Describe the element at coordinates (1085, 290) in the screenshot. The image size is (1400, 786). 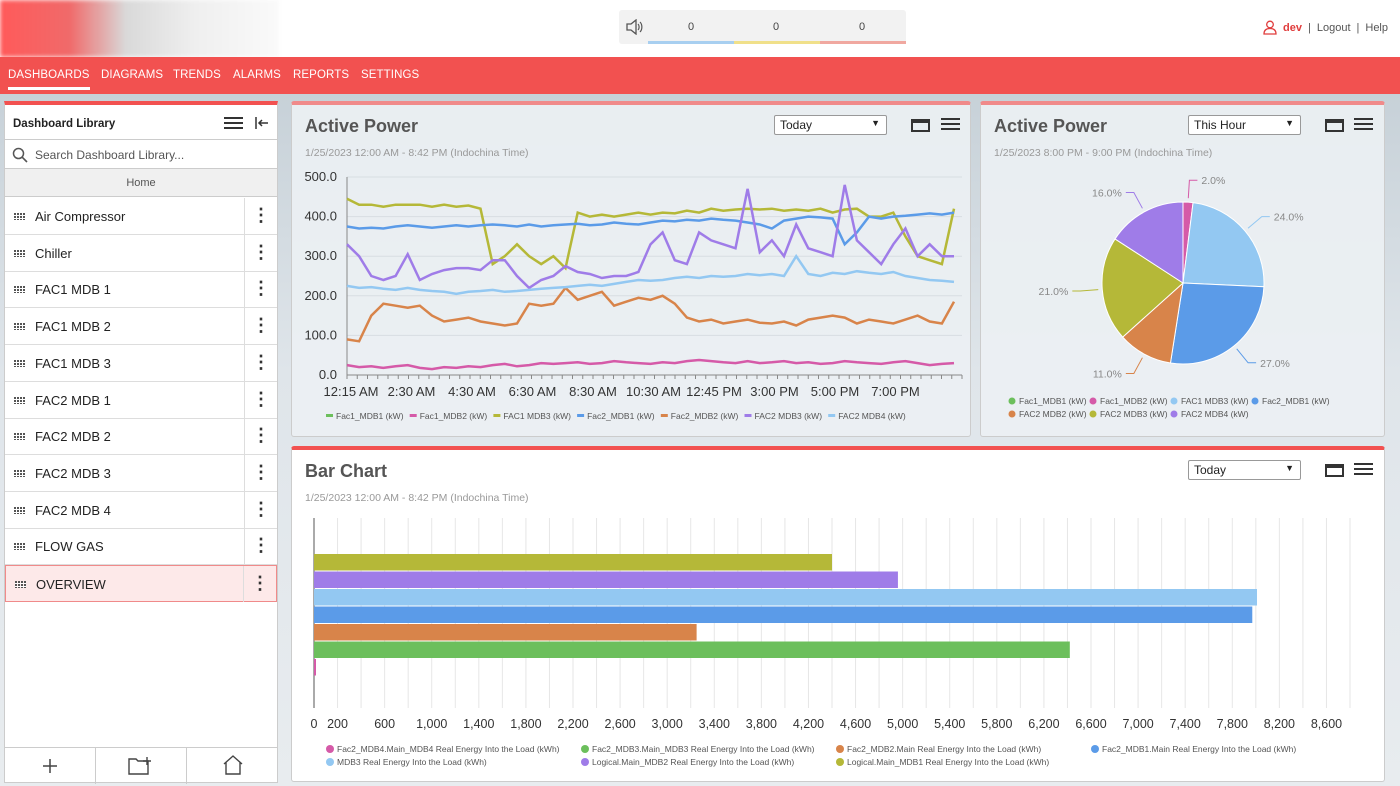
I see `pie-leader-line` at that location.